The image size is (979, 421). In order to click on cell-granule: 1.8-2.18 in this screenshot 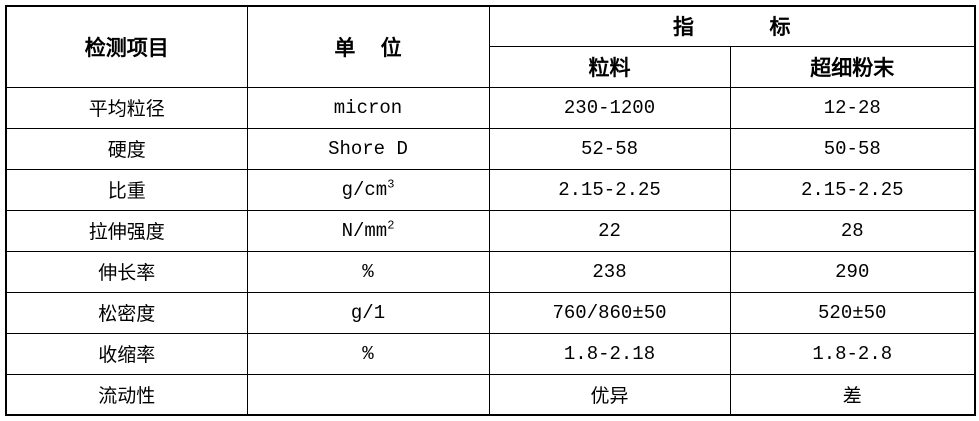, I will do `click(609, 353)`.